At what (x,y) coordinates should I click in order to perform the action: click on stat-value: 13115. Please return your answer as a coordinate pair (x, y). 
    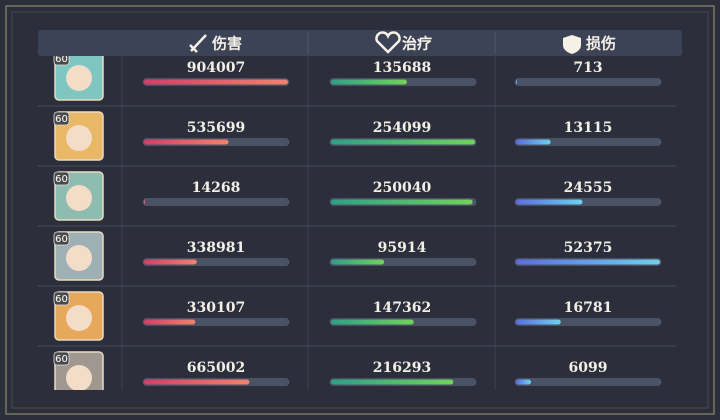
    Looking at the image, I should click on (588, 128).